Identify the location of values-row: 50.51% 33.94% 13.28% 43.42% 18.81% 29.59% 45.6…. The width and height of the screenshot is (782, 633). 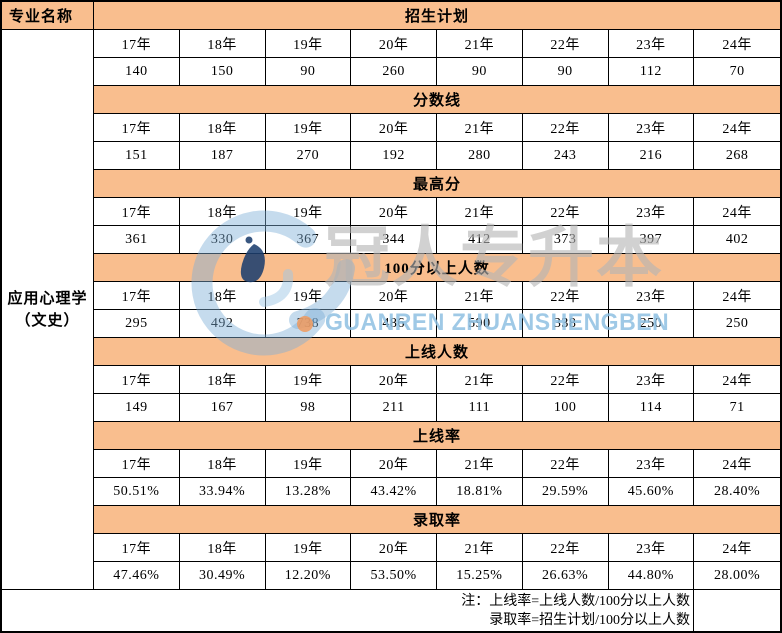
(437, 492).